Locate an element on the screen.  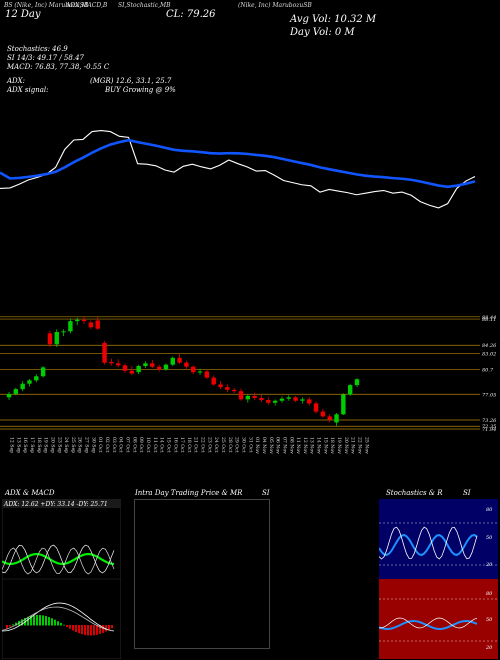
macd-line is located at coordinates (58, 617).